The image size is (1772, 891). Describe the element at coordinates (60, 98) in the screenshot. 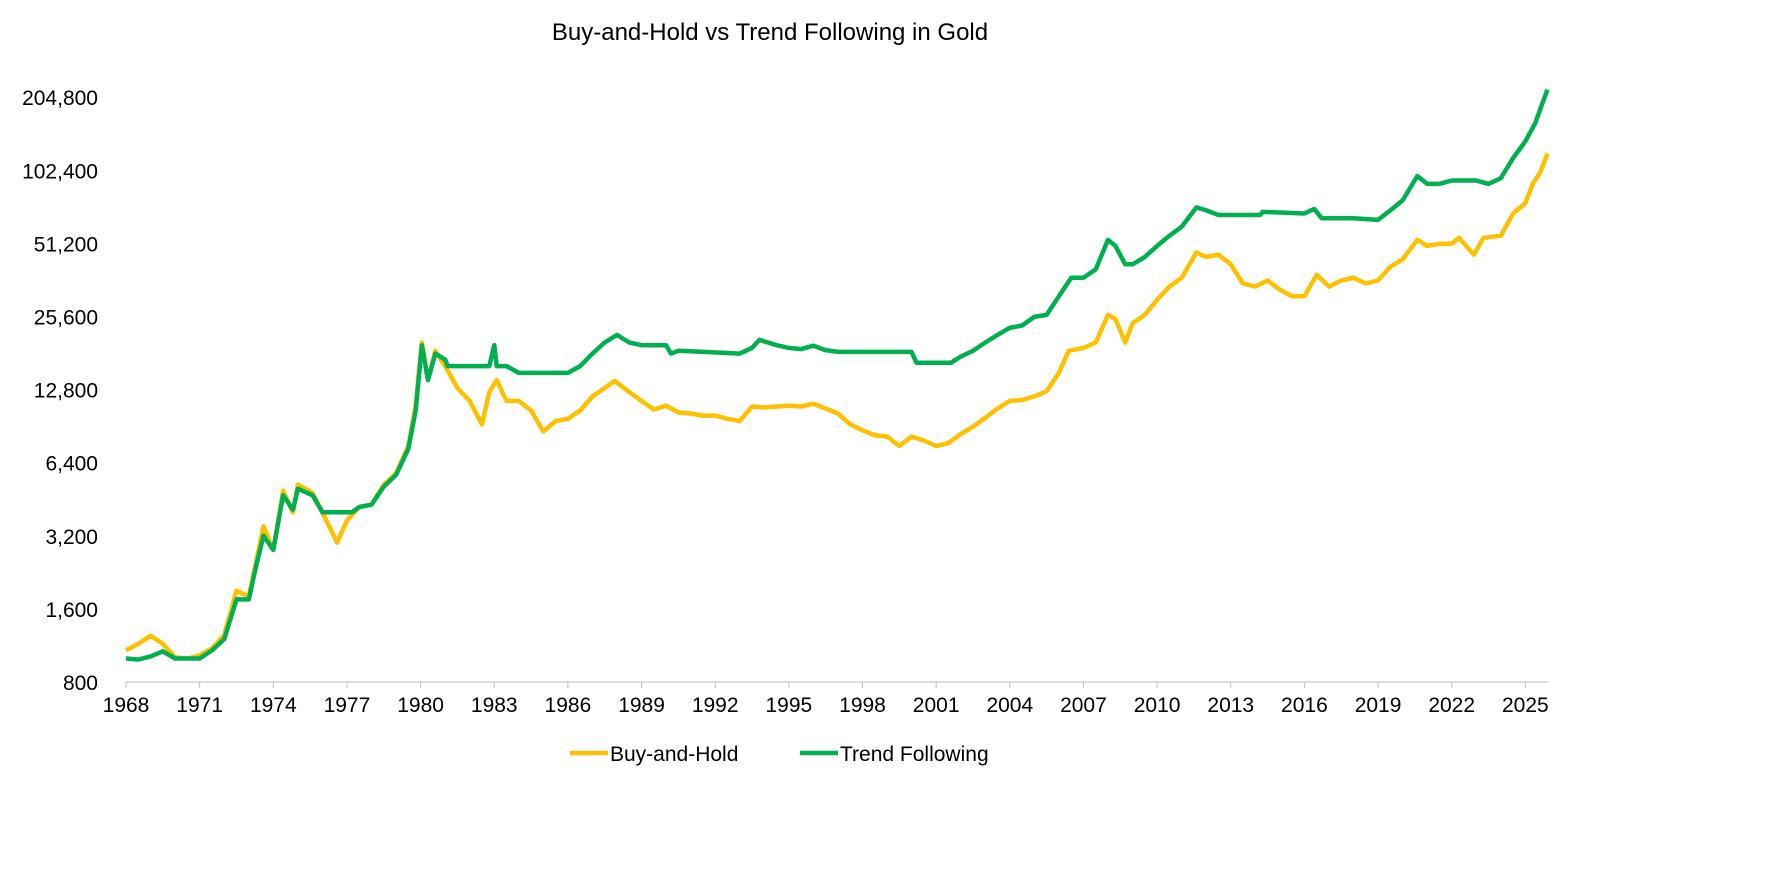

I see `y-tick-label: 204,800` at that location.